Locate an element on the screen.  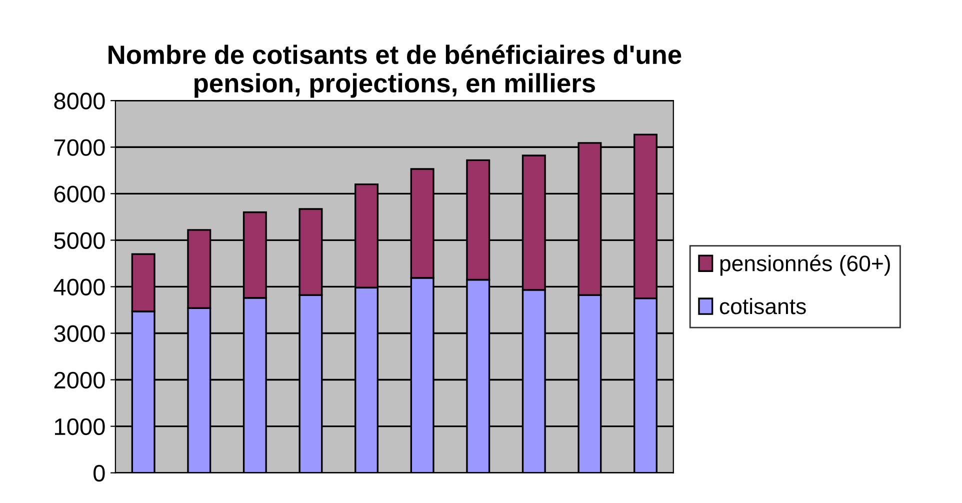
y-tick-label: 2000 is located at coordinates (79, 380).